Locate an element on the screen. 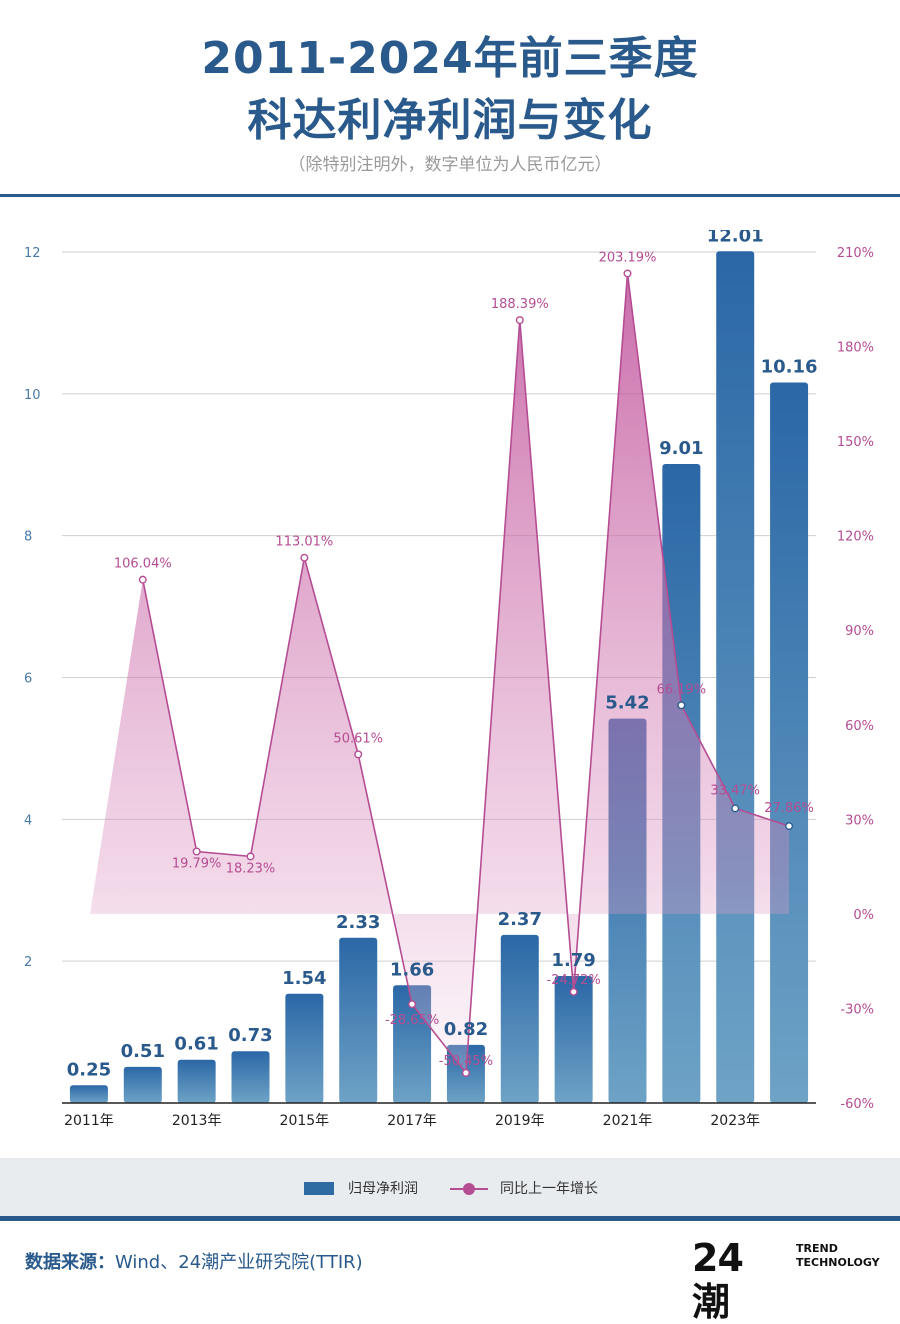 This screenshot has height=1324, width=900. bar-value-label: 0.73 is located at coordinates (250, 1035).